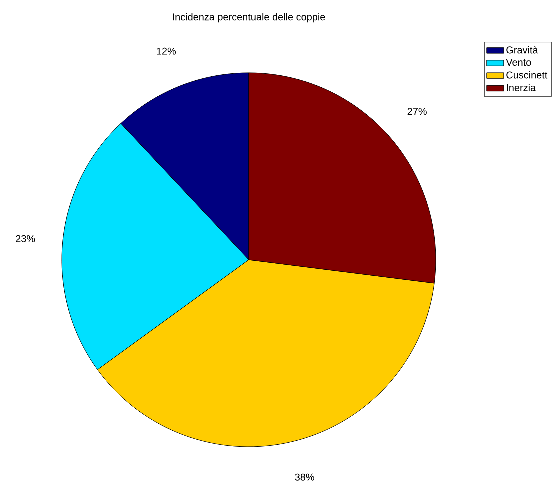  What do you see at coordinates (521, 88) in the screenshot?
I see `legend-label: Inerzia` at bounding box center [521, 88].